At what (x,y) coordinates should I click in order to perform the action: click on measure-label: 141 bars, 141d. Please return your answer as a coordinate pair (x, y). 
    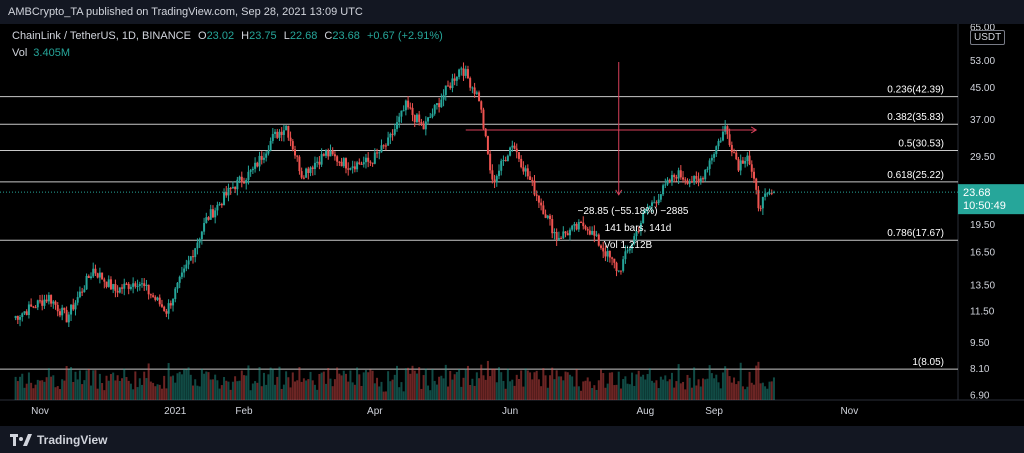
    Looking at the image, I should click on (638, 228).